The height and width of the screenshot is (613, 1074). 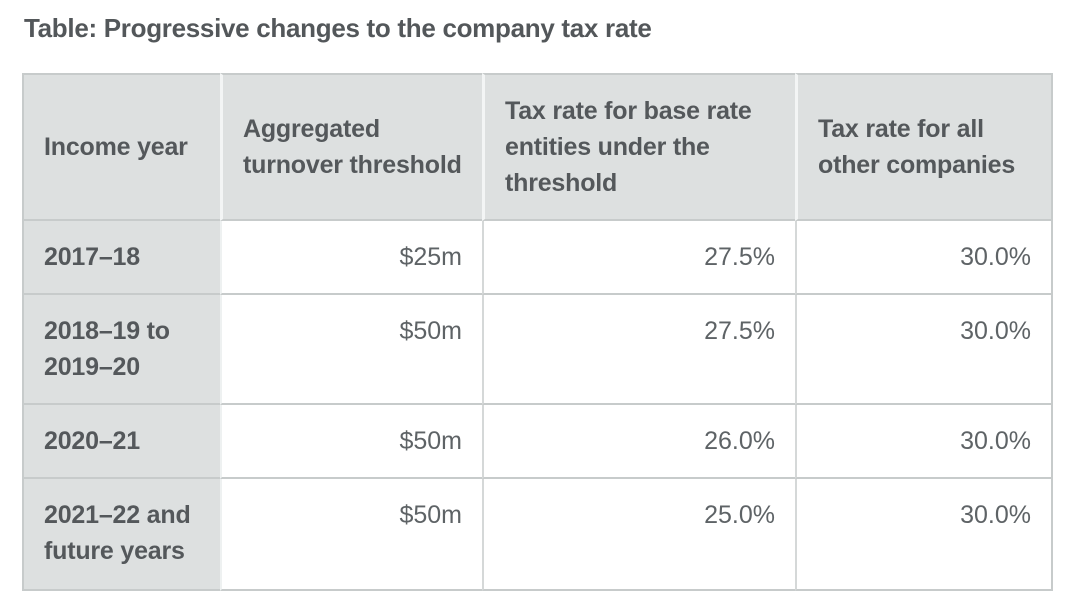 I want to click on table-row-2020-21: 2020–21 $50m 26.0% 30.0%, so click(x=537, y=442).